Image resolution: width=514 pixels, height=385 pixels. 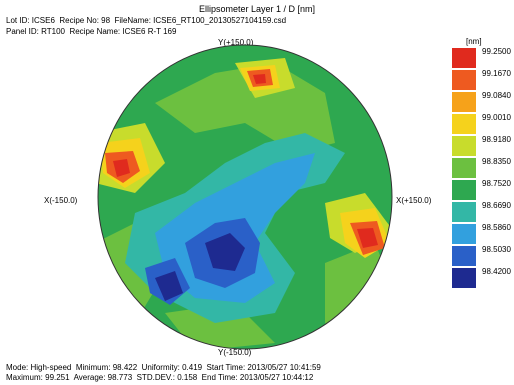 I want to click on legend-label: 98.8350, so click(x=496, y=161).